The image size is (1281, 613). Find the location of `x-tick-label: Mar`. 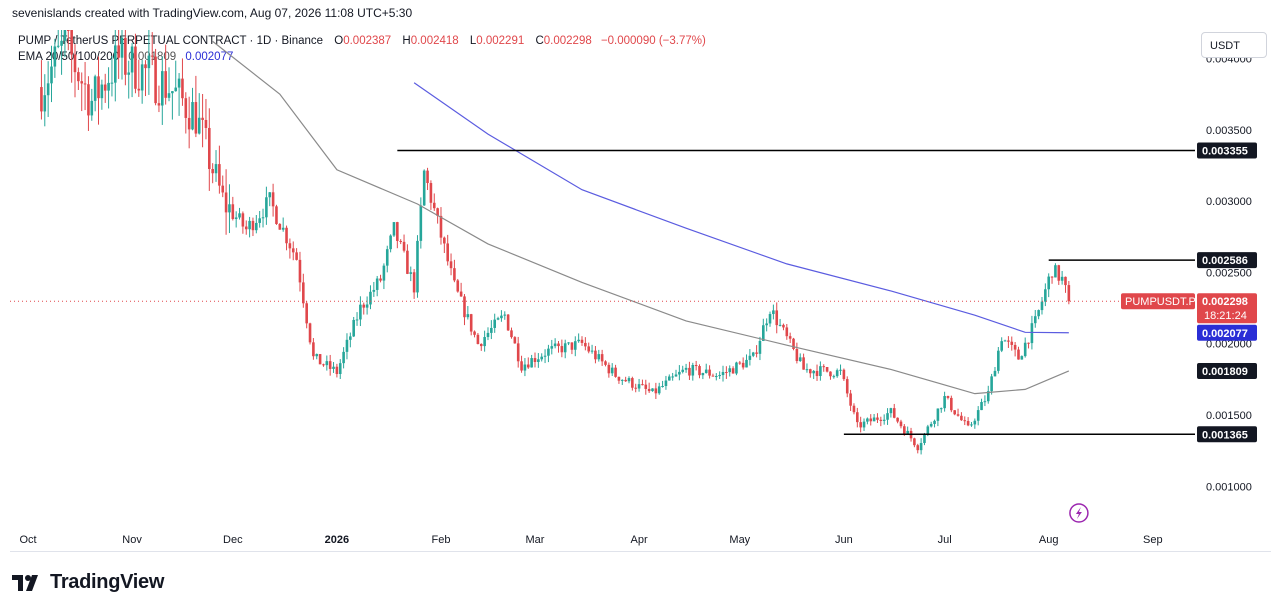

x-tick-label: Mar is located at coordinates (535, 540).